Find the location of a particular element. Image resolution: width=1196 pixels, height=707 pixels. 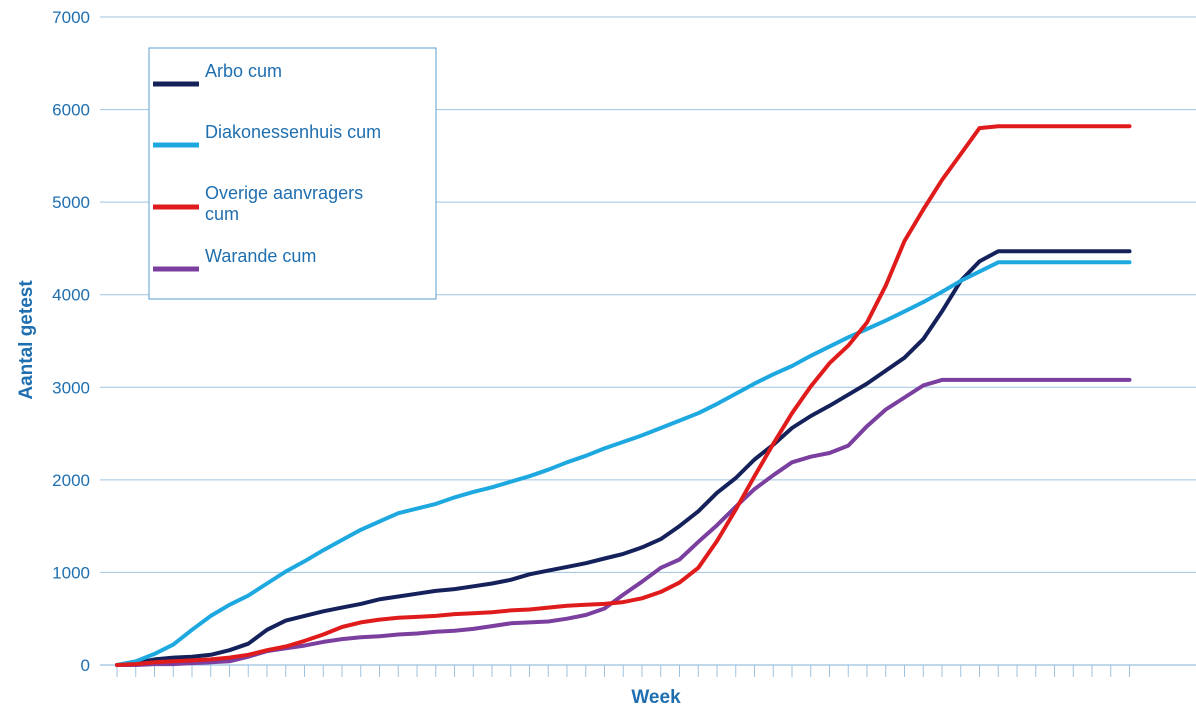

y-tick-label-7000: 7000 is located at coordinates (71, 17).